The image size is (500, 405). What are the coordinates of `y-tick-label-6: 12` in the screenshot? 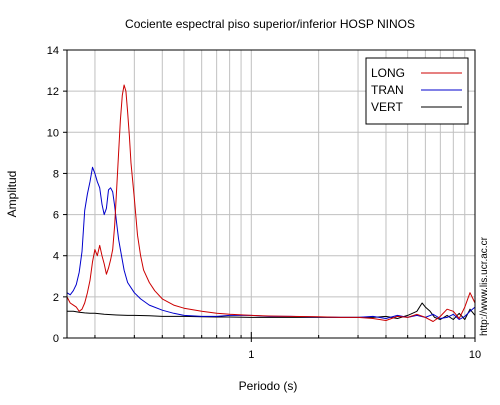 It's located at (53, 92).